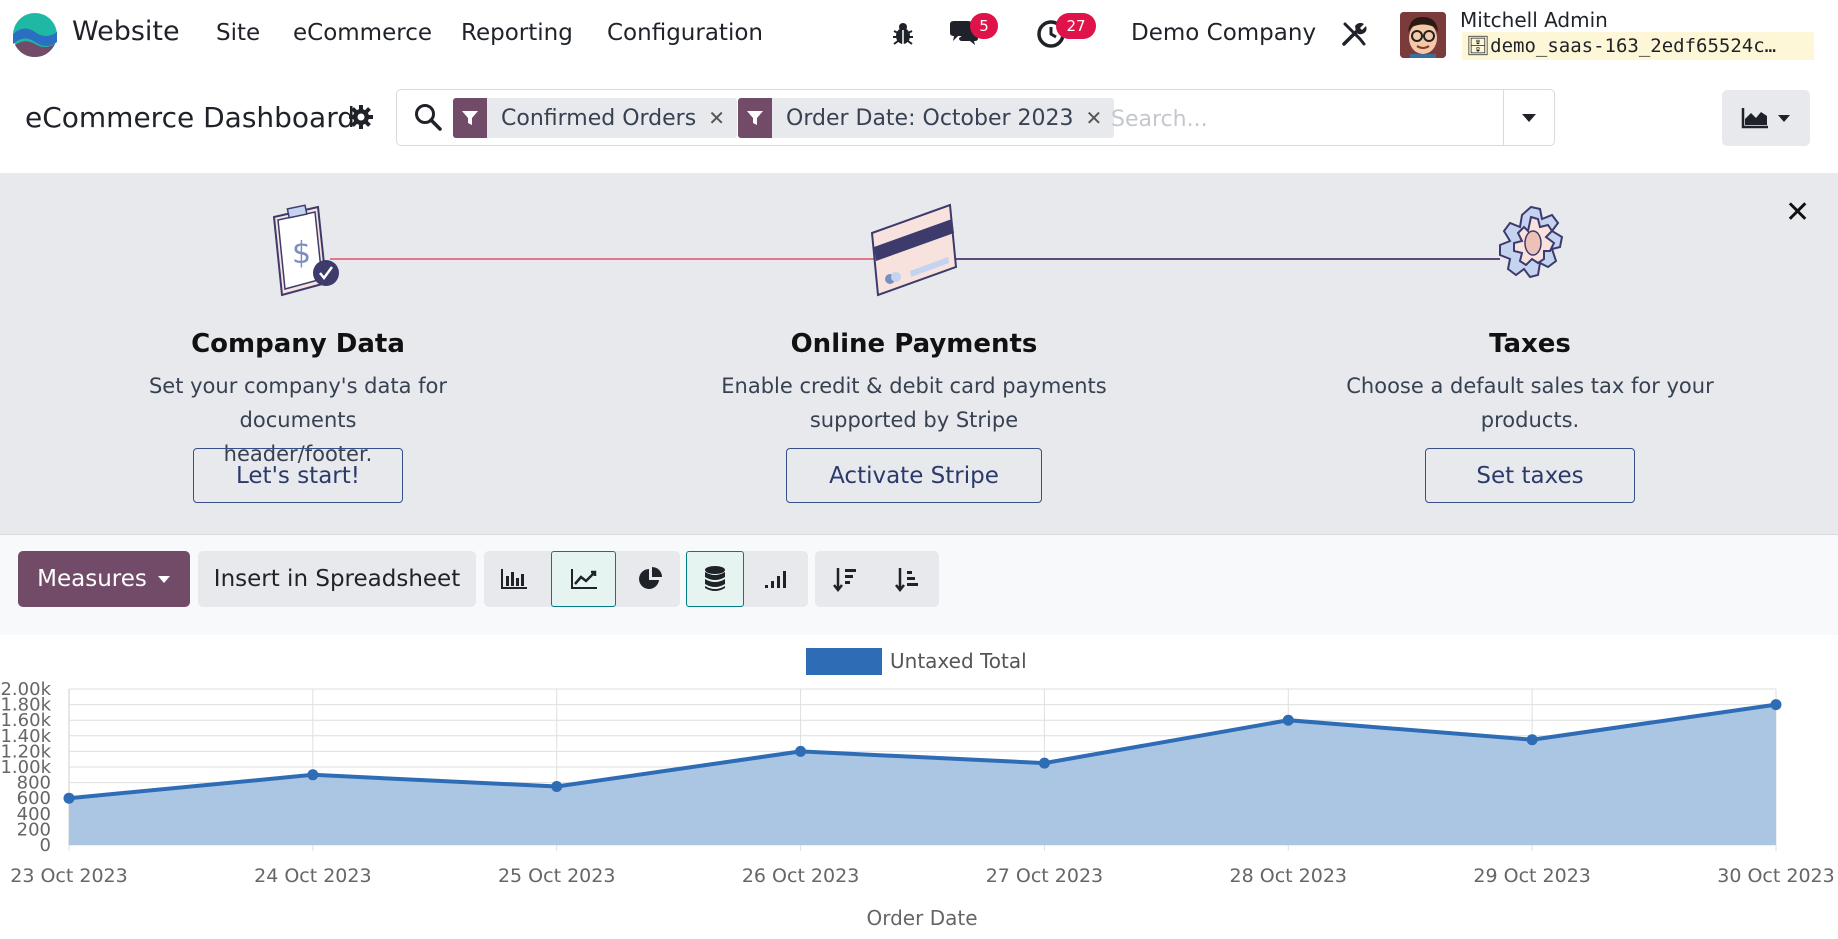 Image resolution: width=1838 pixels, height=939 pixels. I want to click on sort-group, so click(877, 579).